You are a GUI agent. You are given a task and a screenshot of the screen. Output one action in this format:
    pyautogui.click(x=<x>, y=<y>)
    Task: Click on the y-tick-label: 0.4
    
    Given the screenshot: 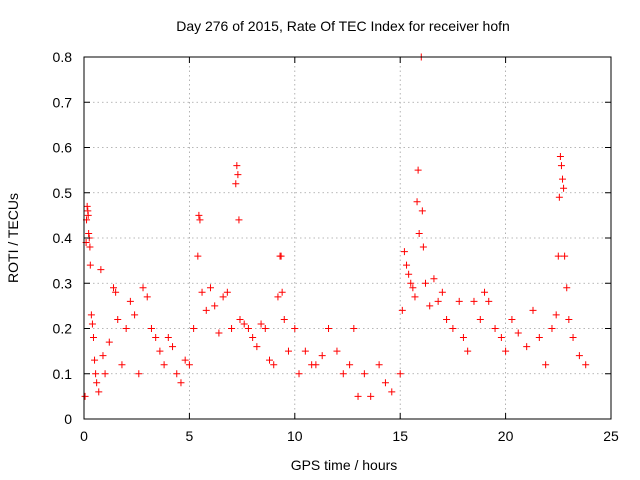 What is the action you would take?
    pyautogui.click(x=63, y=238)
    